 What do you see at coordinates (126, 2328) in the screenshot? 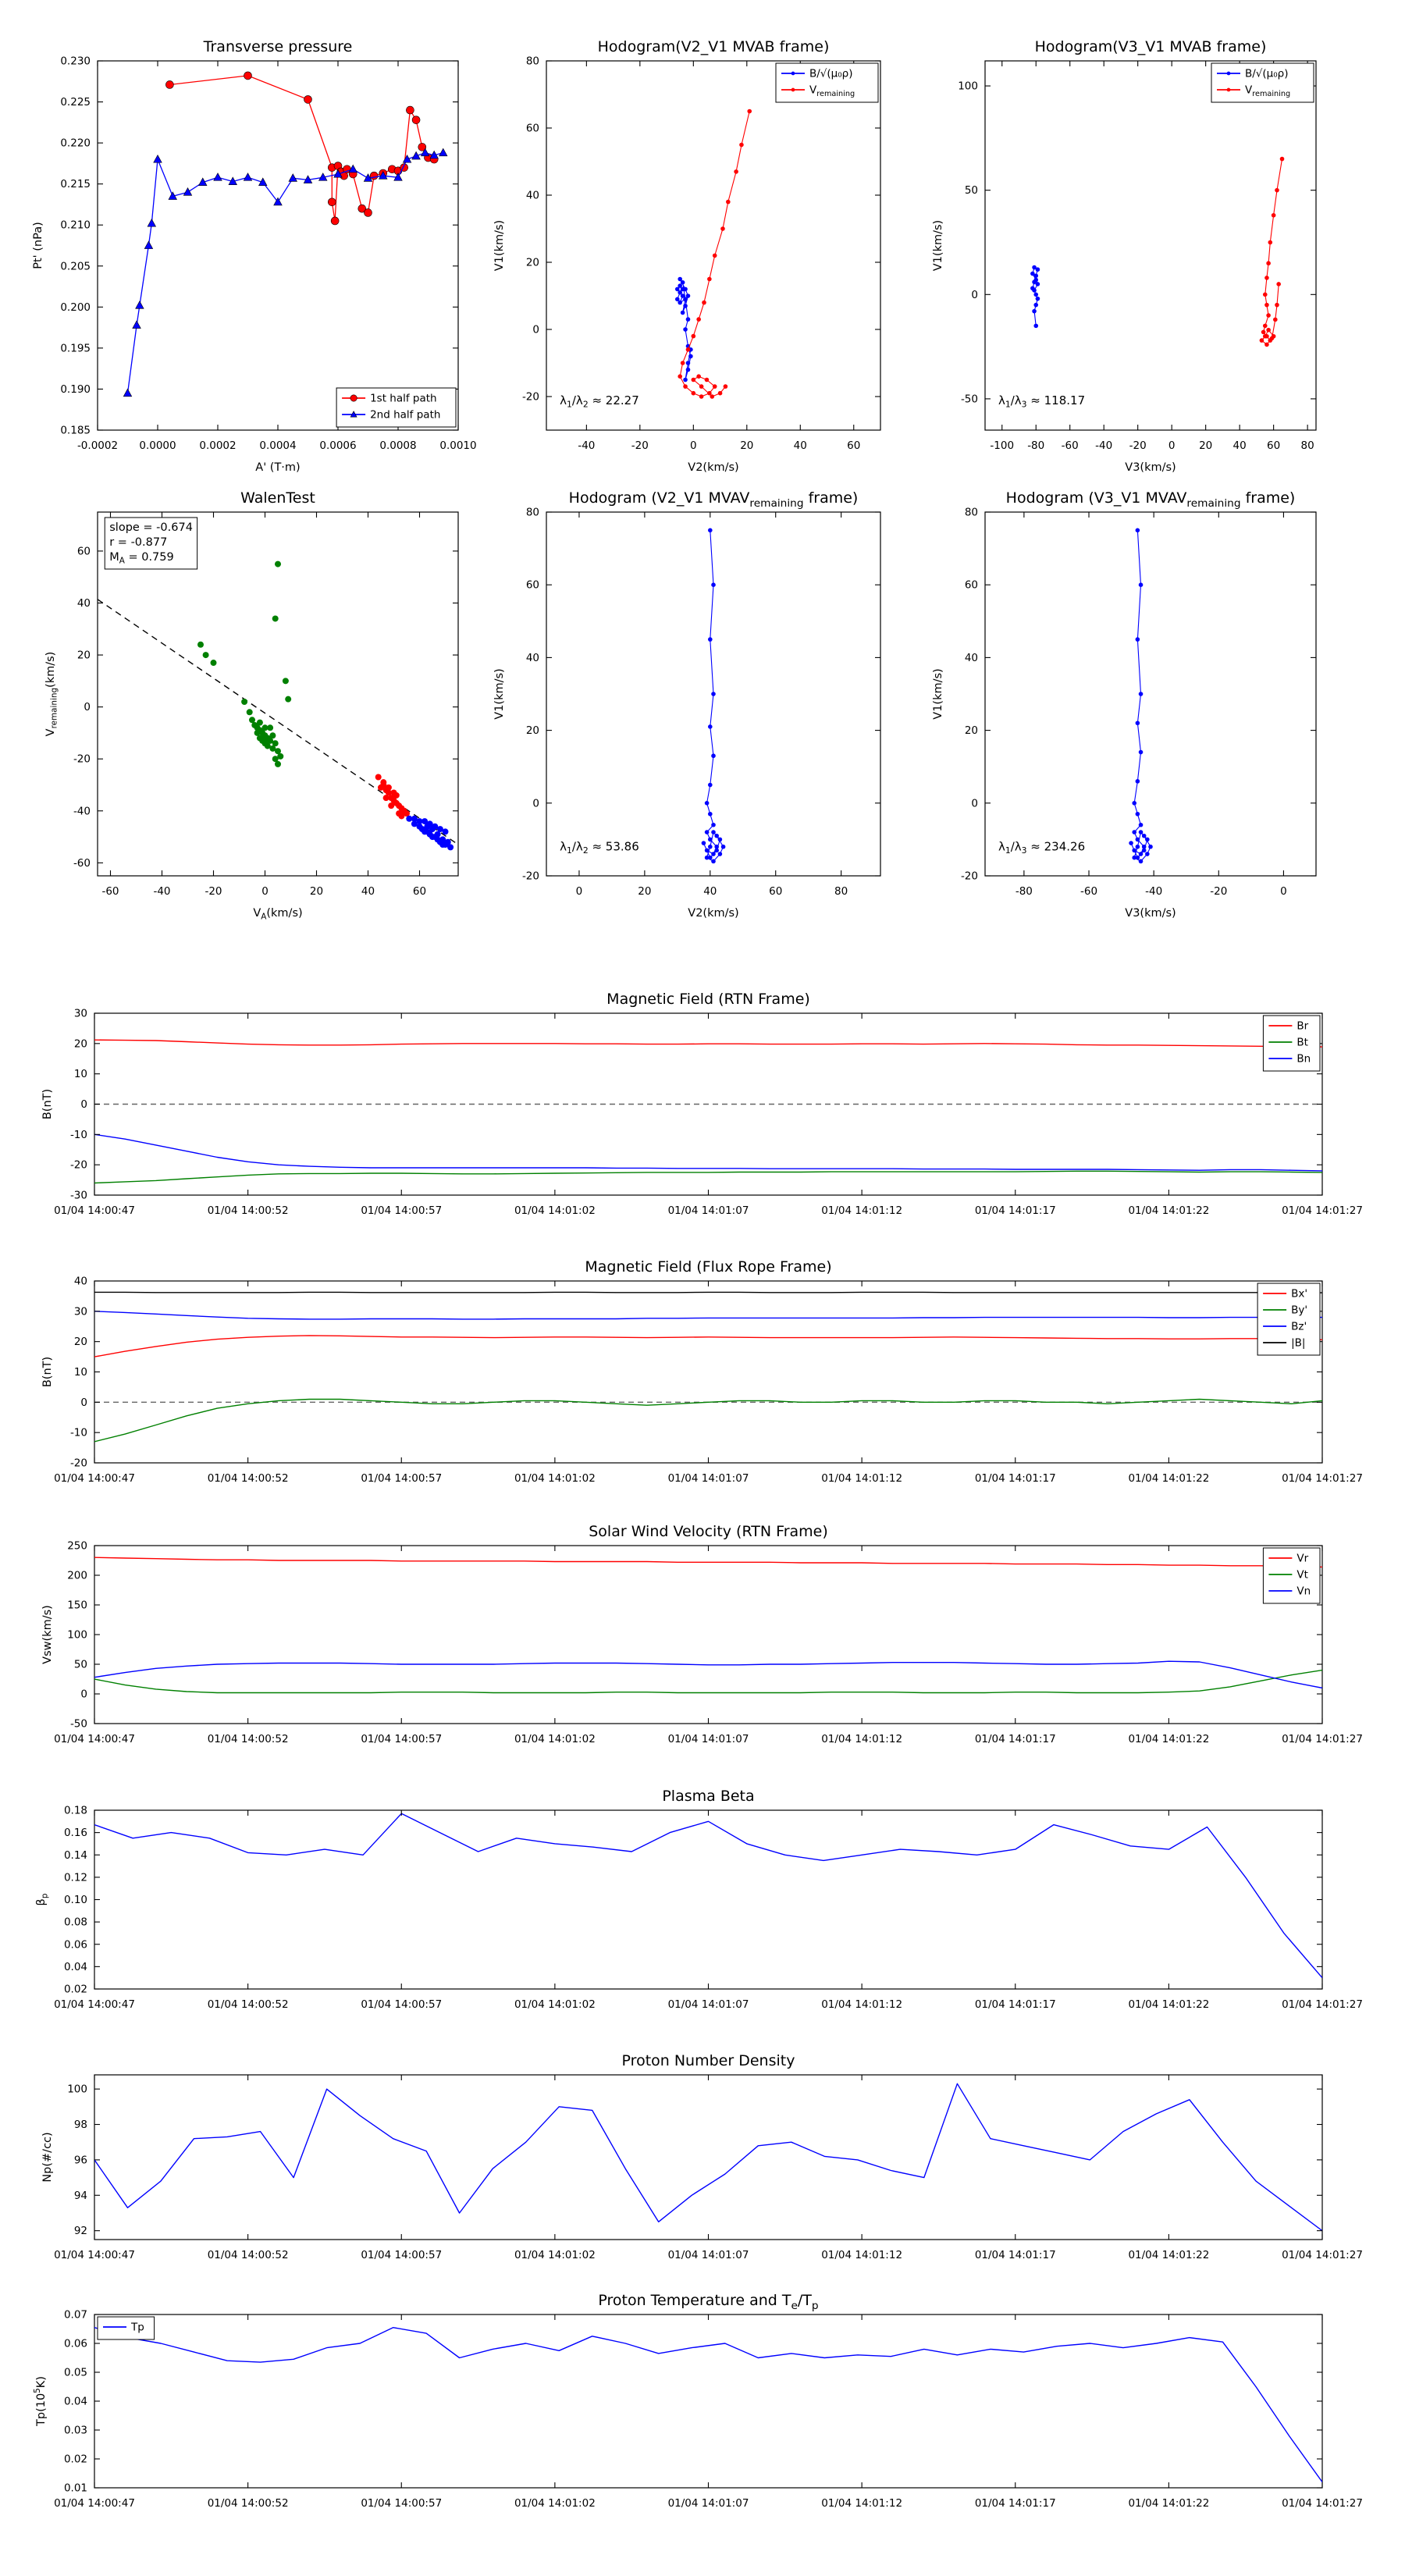
I see `legend: Tp` at bounding box center [126, 2328].